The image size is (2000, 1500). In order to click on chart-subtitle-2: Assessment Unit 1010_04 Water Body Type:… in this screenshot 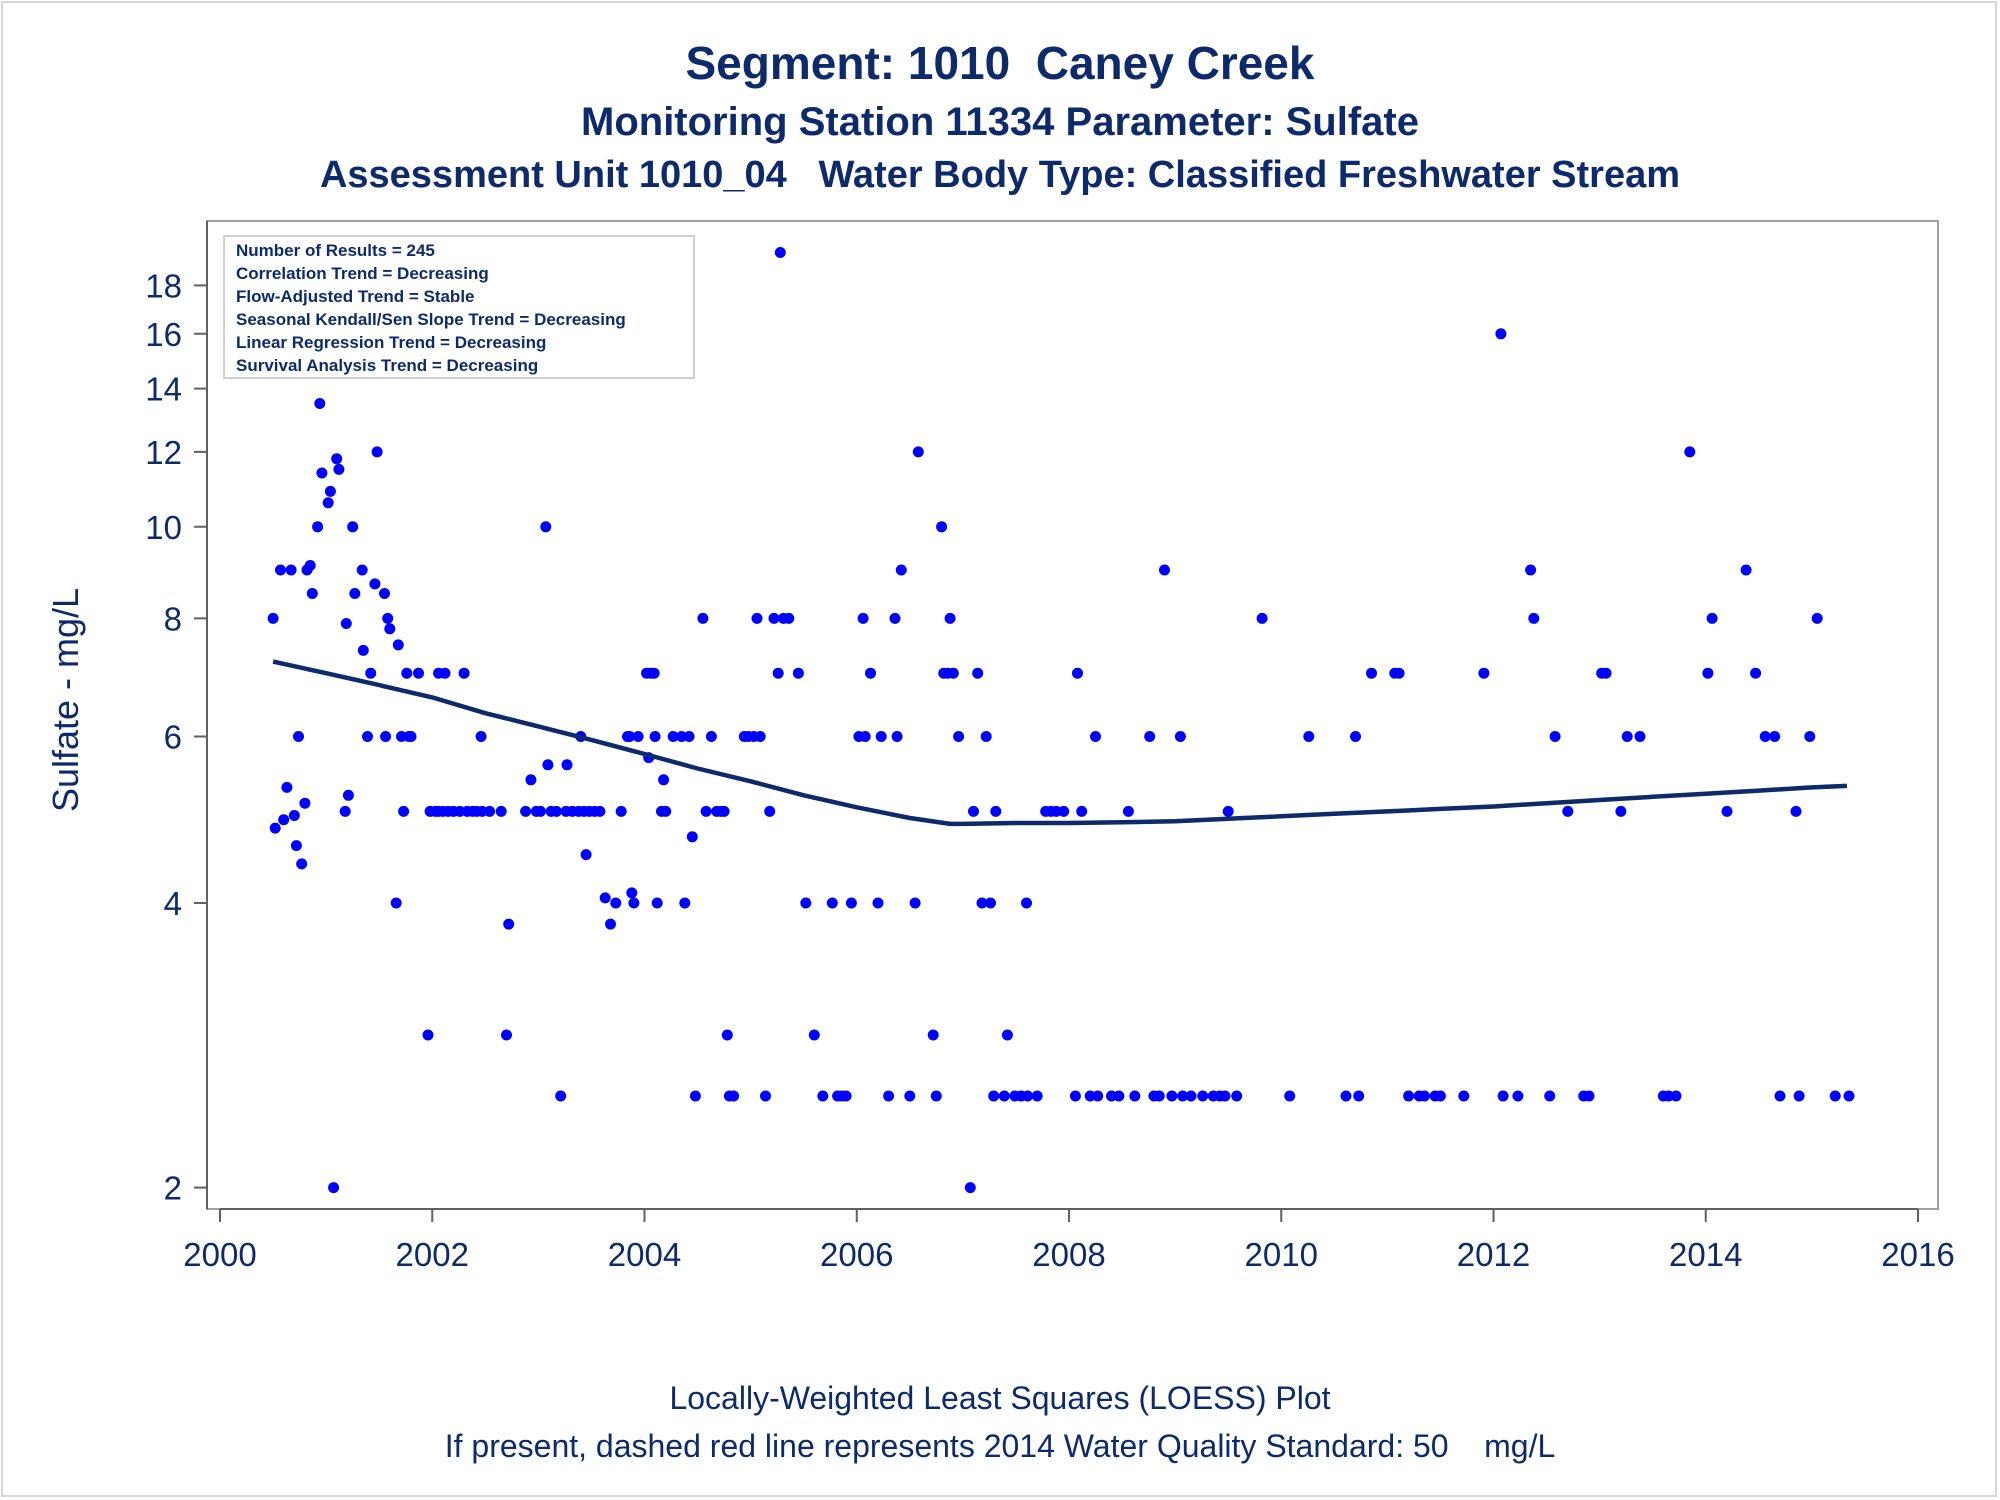, I will do `click(1000, 175)`.